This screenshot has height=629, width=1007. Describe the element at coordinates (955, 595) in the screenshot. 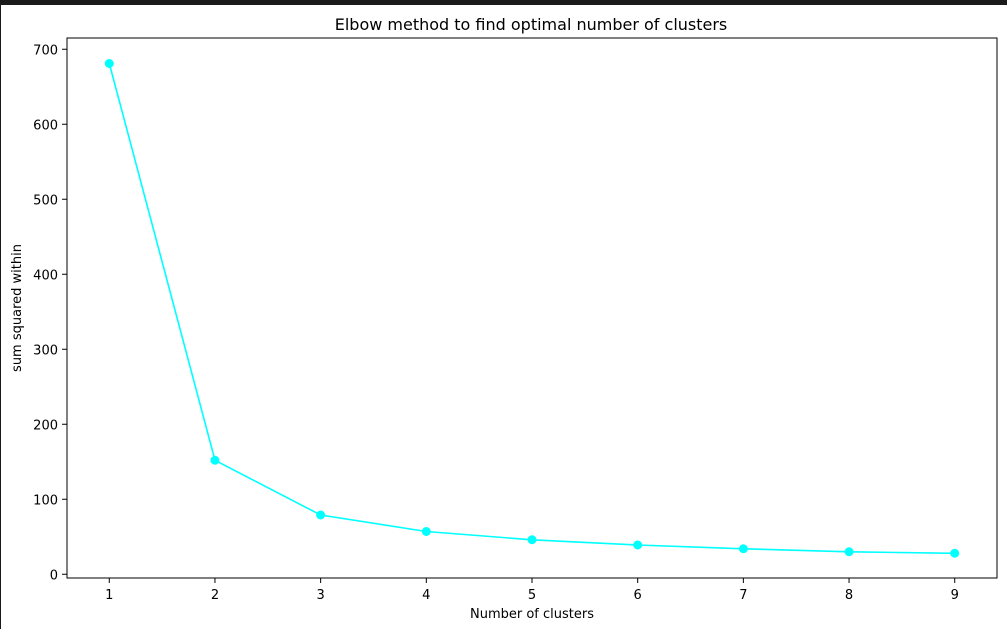

I see `x-tick-label: 9` at that location.